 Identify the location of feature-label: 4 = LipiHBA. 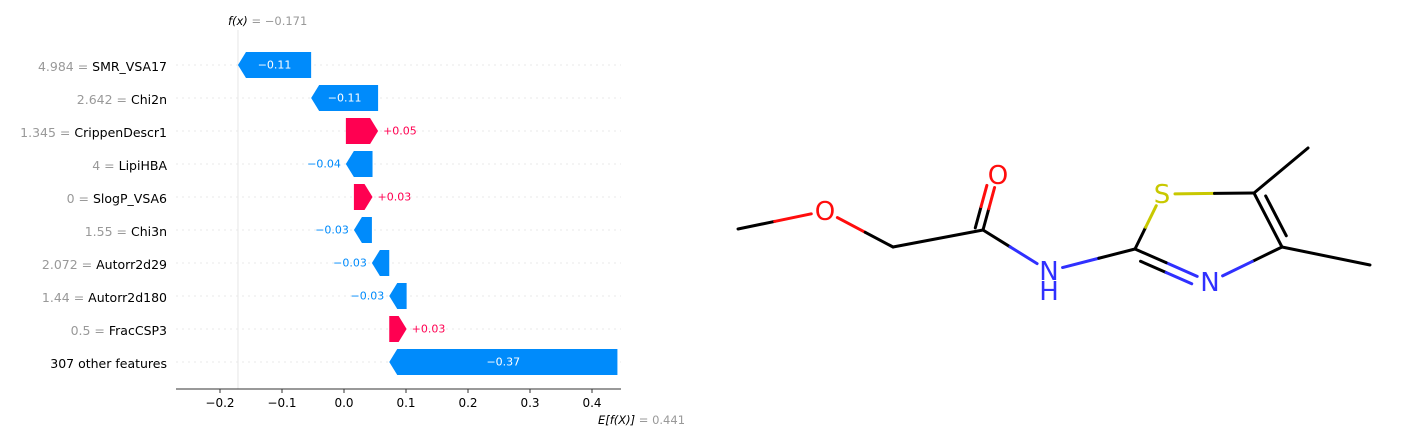
(129, 165).